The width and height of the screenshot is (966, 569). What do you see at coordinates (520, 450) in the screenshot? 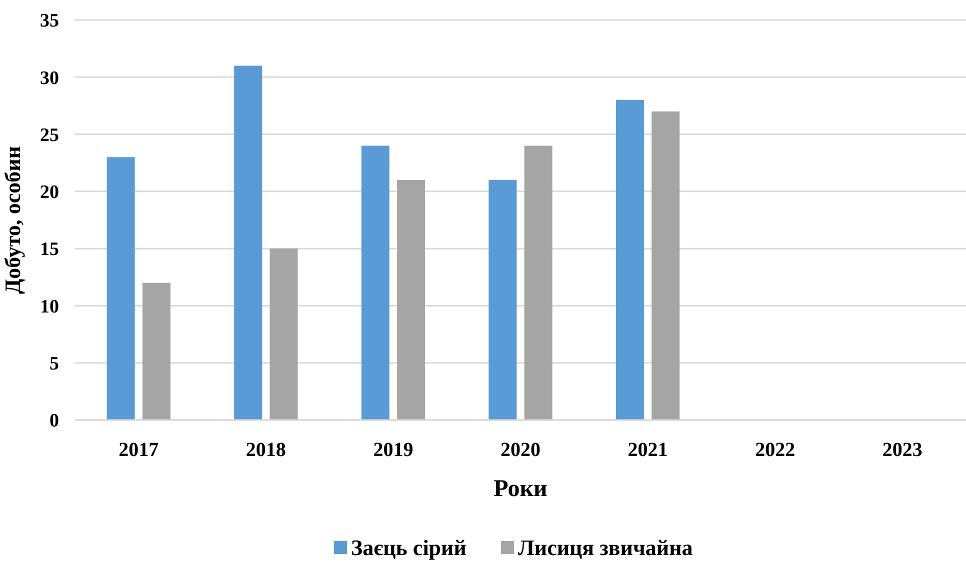
I see `x-tick-label: 2020` at bounding box center [520, 450].